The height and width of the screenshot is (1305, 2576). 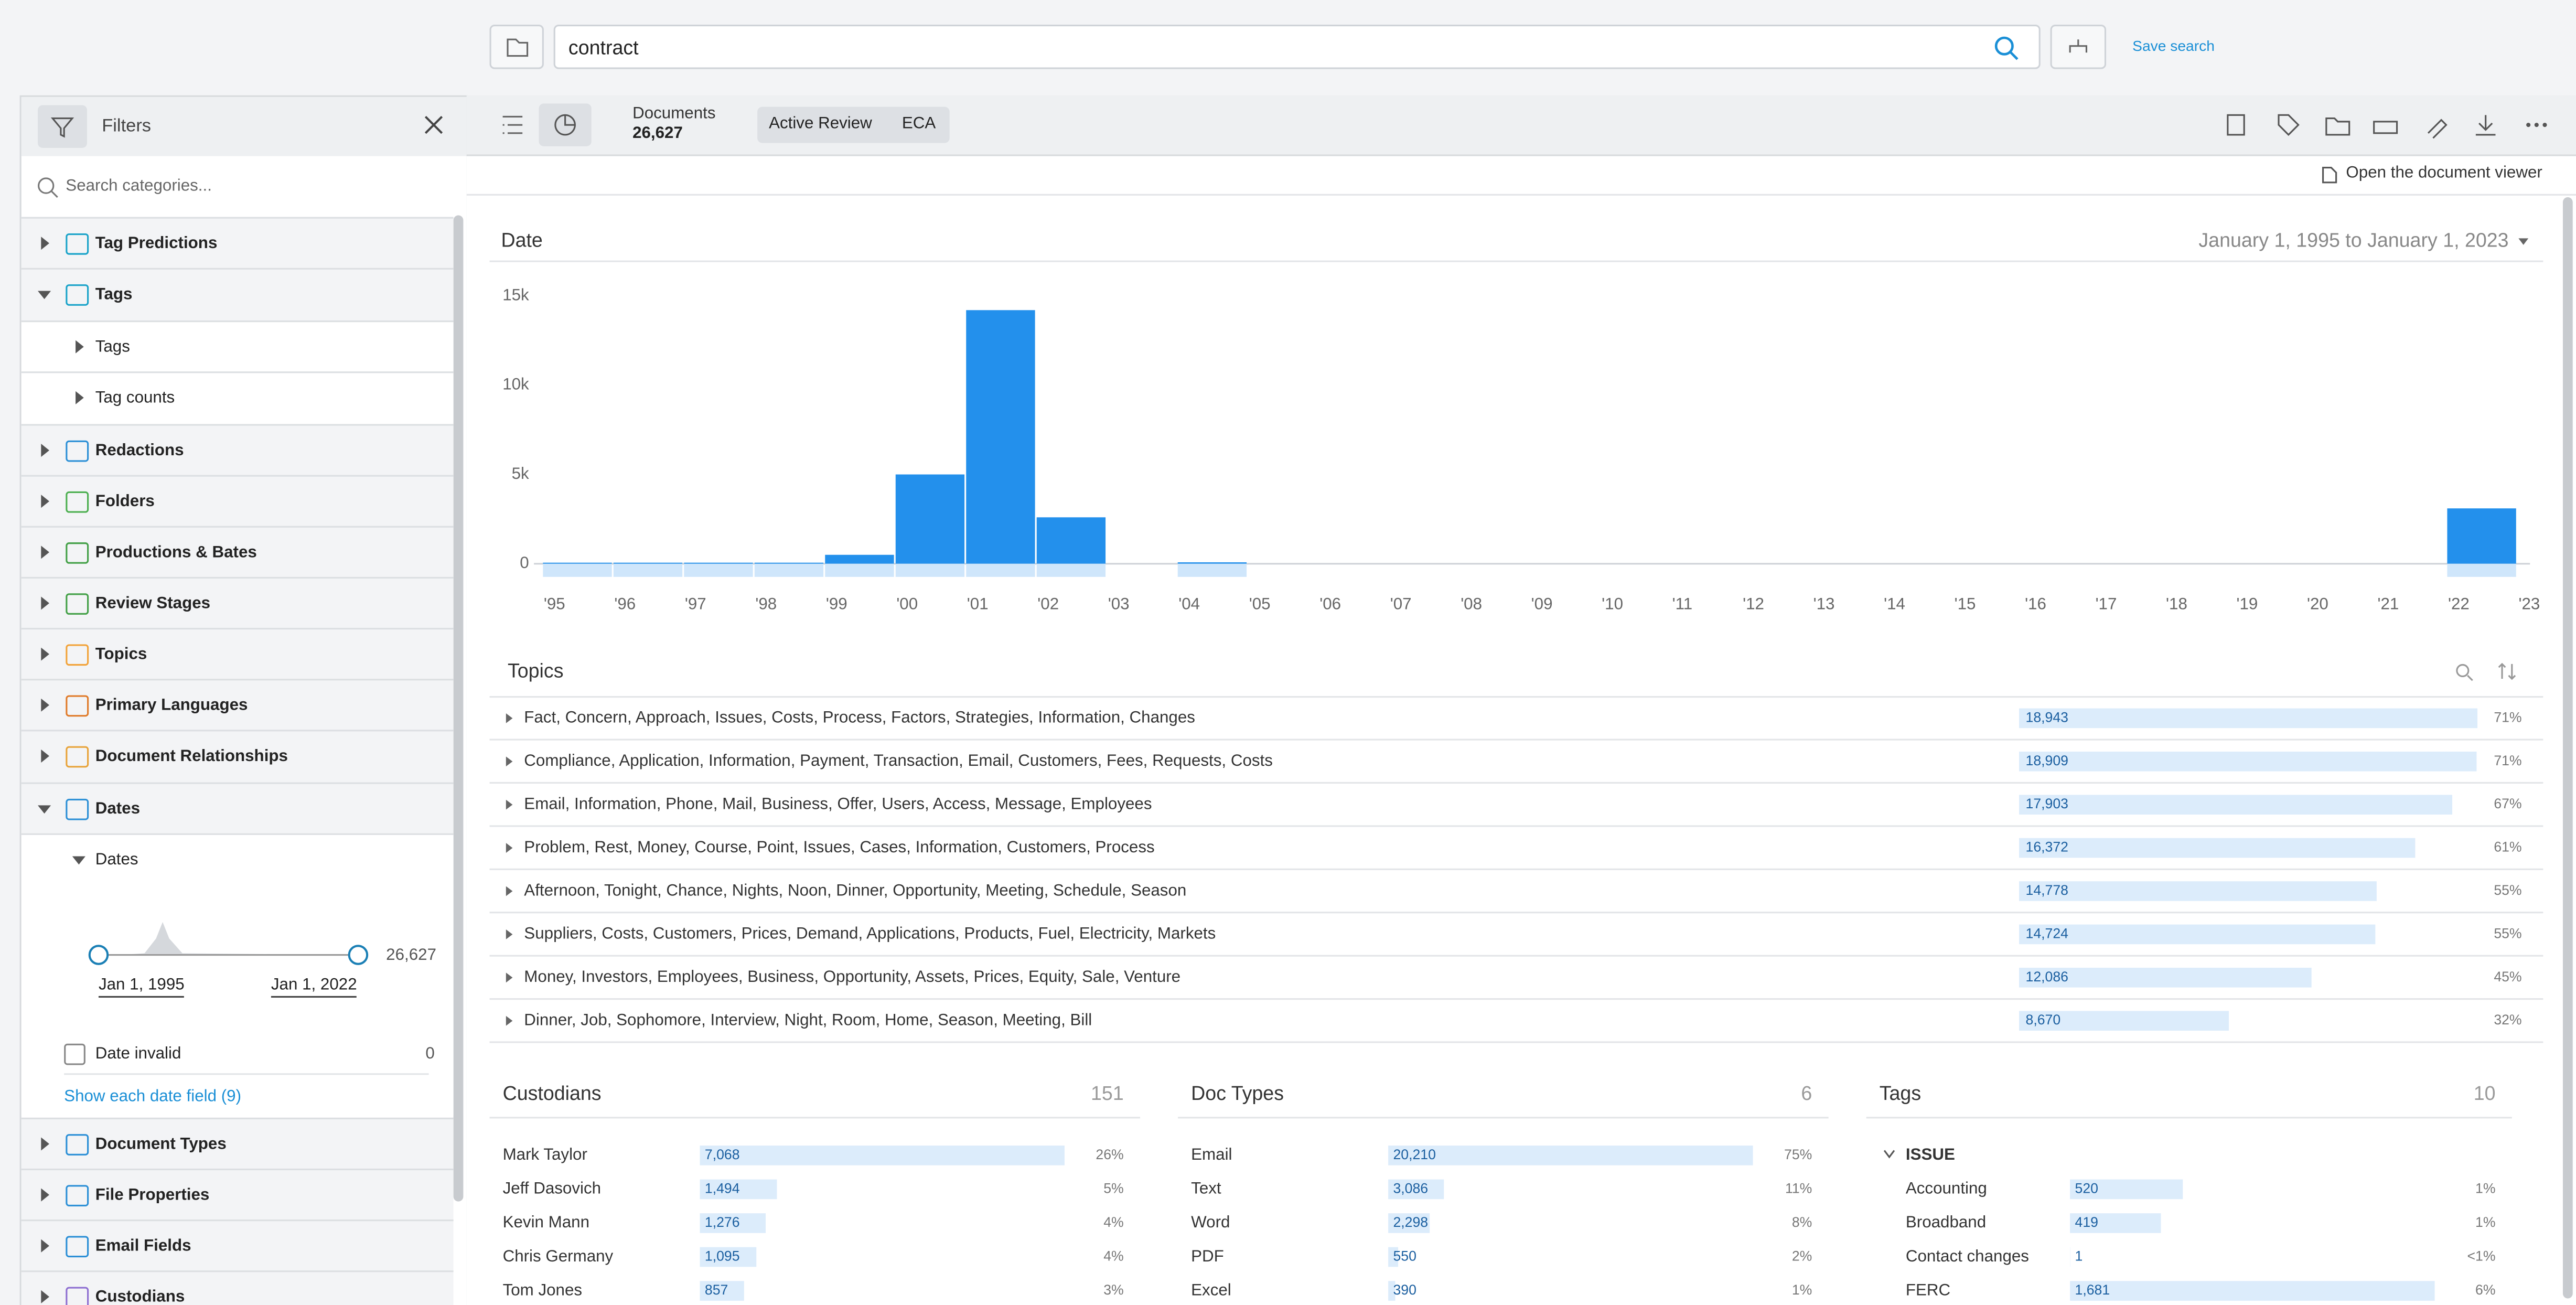 I want to click on filter-row: Tag counts, so click(x=237, y=397).